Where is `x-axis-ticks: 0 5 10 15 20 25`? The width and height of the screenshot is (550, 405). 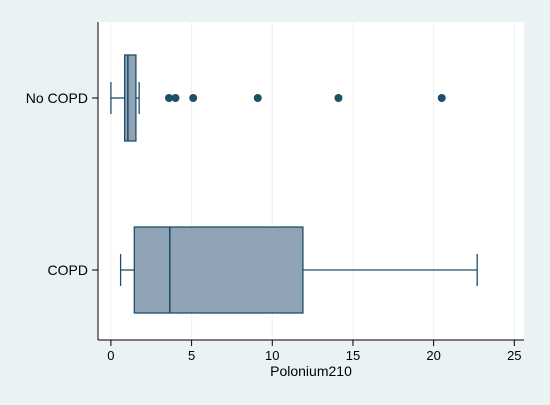 x-axis-ticks: 0 5 10 15 20 25 is located at coordinates (314, 351).